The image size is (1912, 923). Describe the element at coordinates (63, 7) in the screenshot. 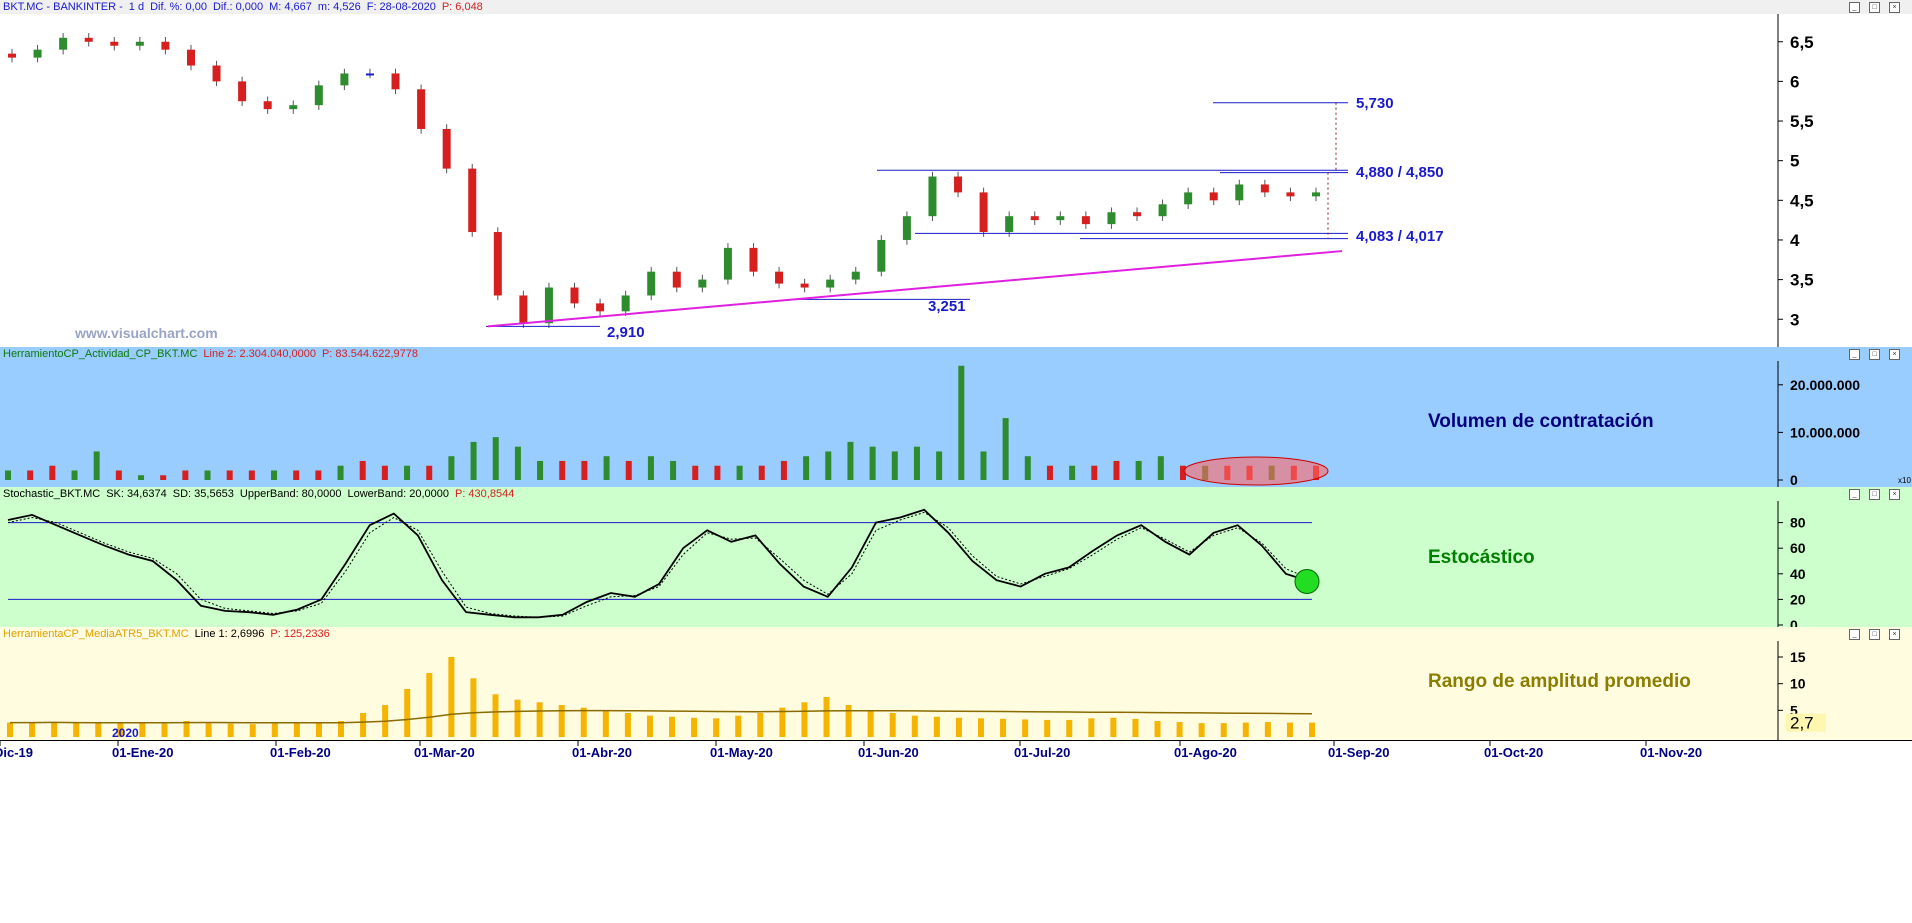

I see `symbol-label: BKT.MC - BANKINTER -` at that location.